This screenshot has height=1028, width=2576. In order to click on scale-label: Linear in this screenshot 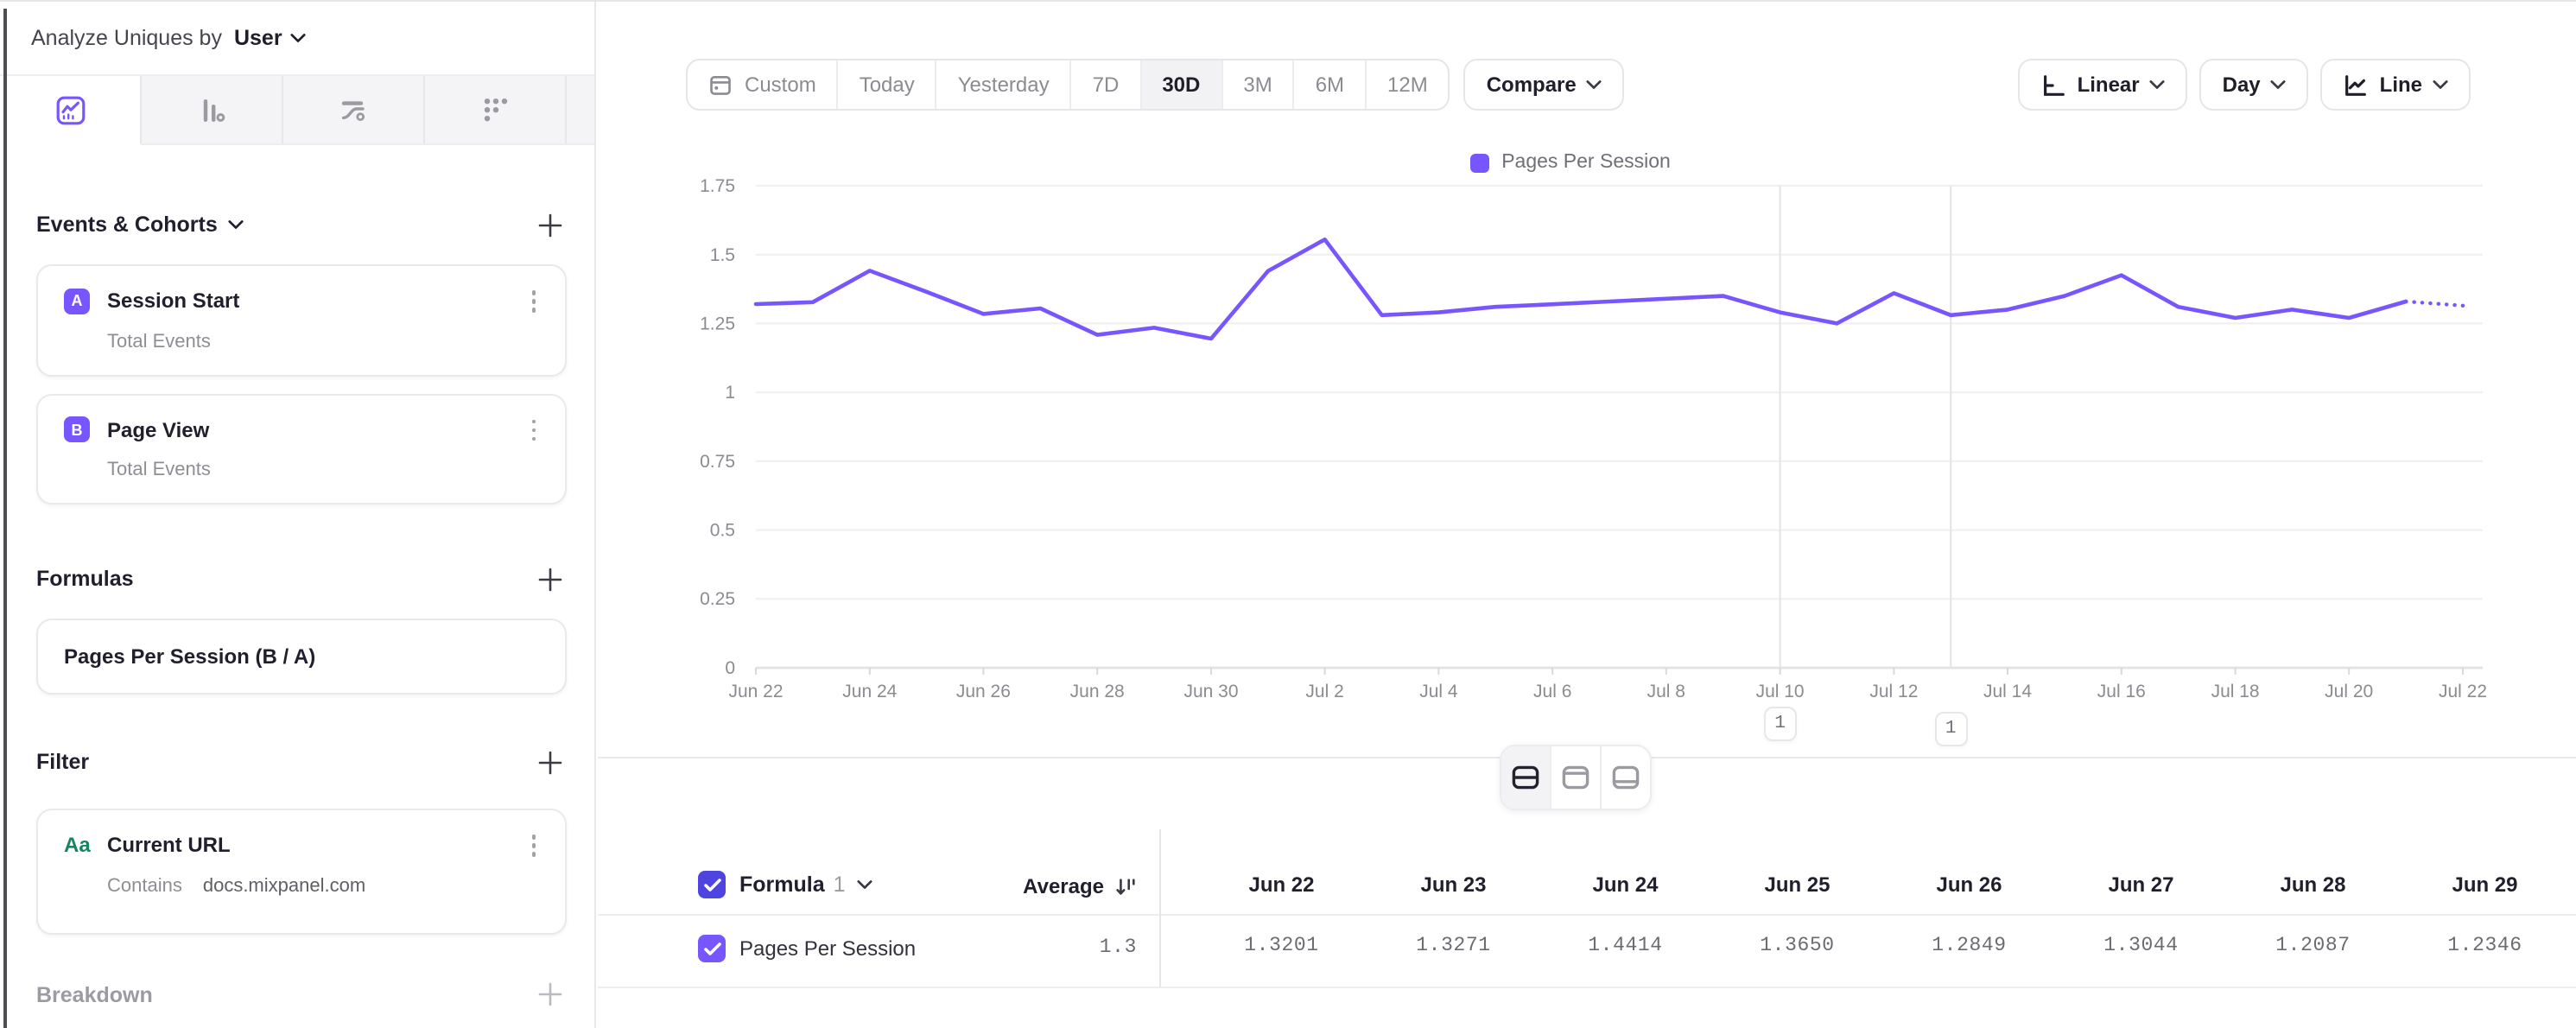, I will do `click(2108, 85)`.